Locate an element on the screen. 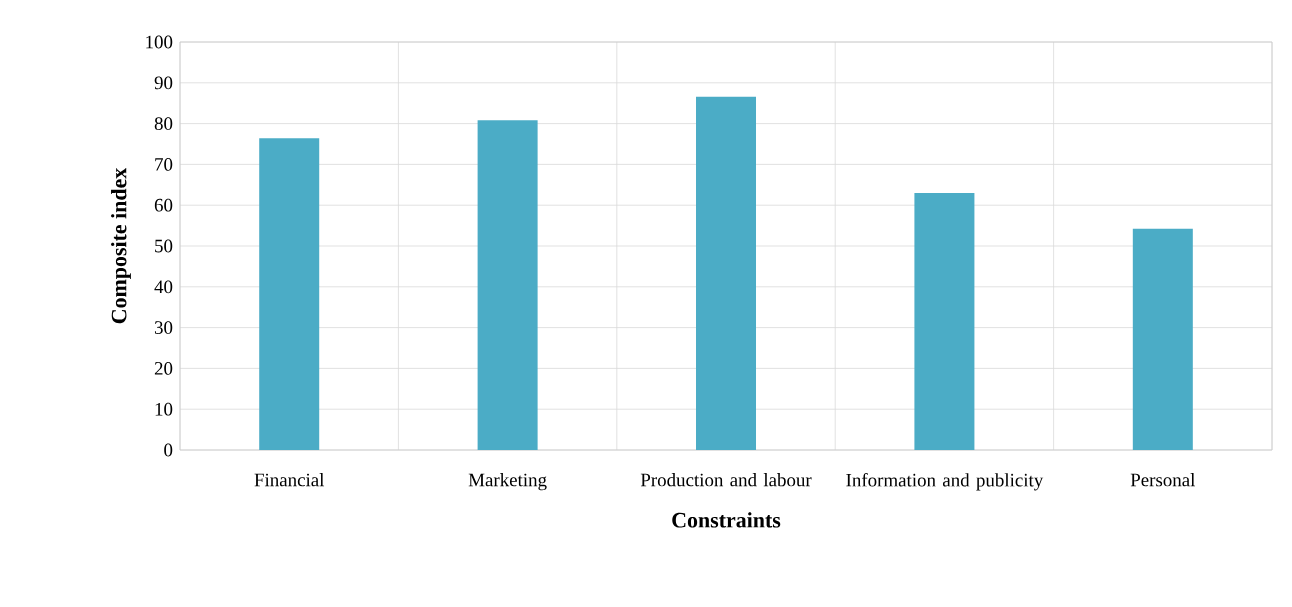 The image size is (1292, 607). y-tick-label: 0 is located at coordinates (168, 450).